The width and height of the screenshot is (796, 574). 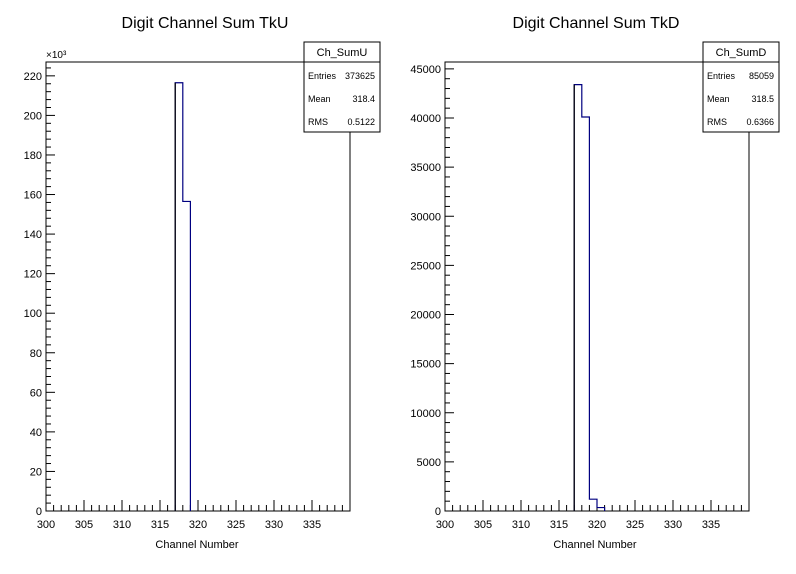 What do you see at coordinates (425, 119) in the screenshot?
I see `y-tick-label: 40000` at bounding box center [425, 119].